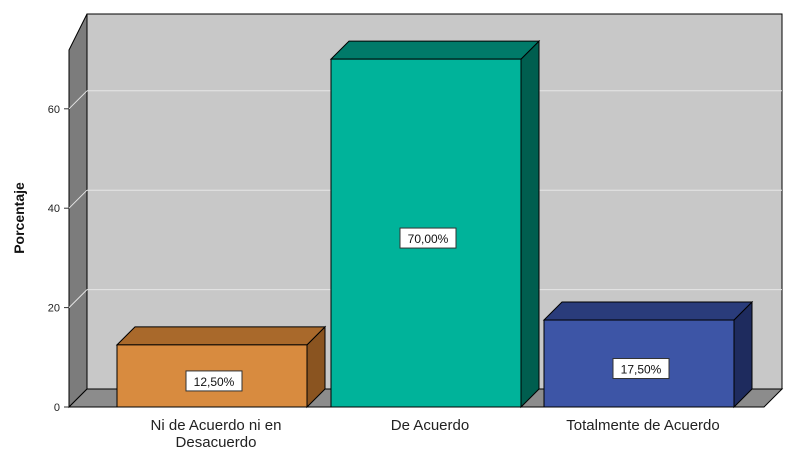  I want to click on data-label: 17,50%, so click(641, 369).